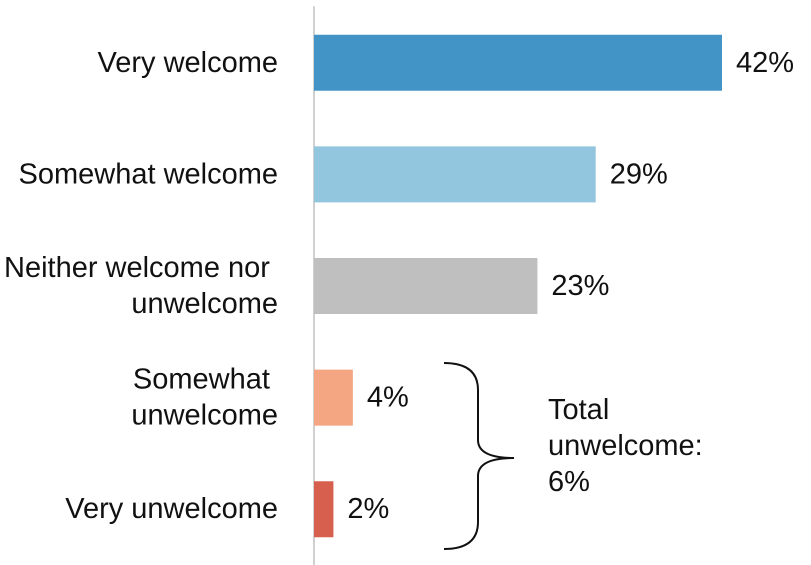 This screenshot has height=565, width=811. I want to click on annotation: Total unwelcome: 6%, so click(626, 446).